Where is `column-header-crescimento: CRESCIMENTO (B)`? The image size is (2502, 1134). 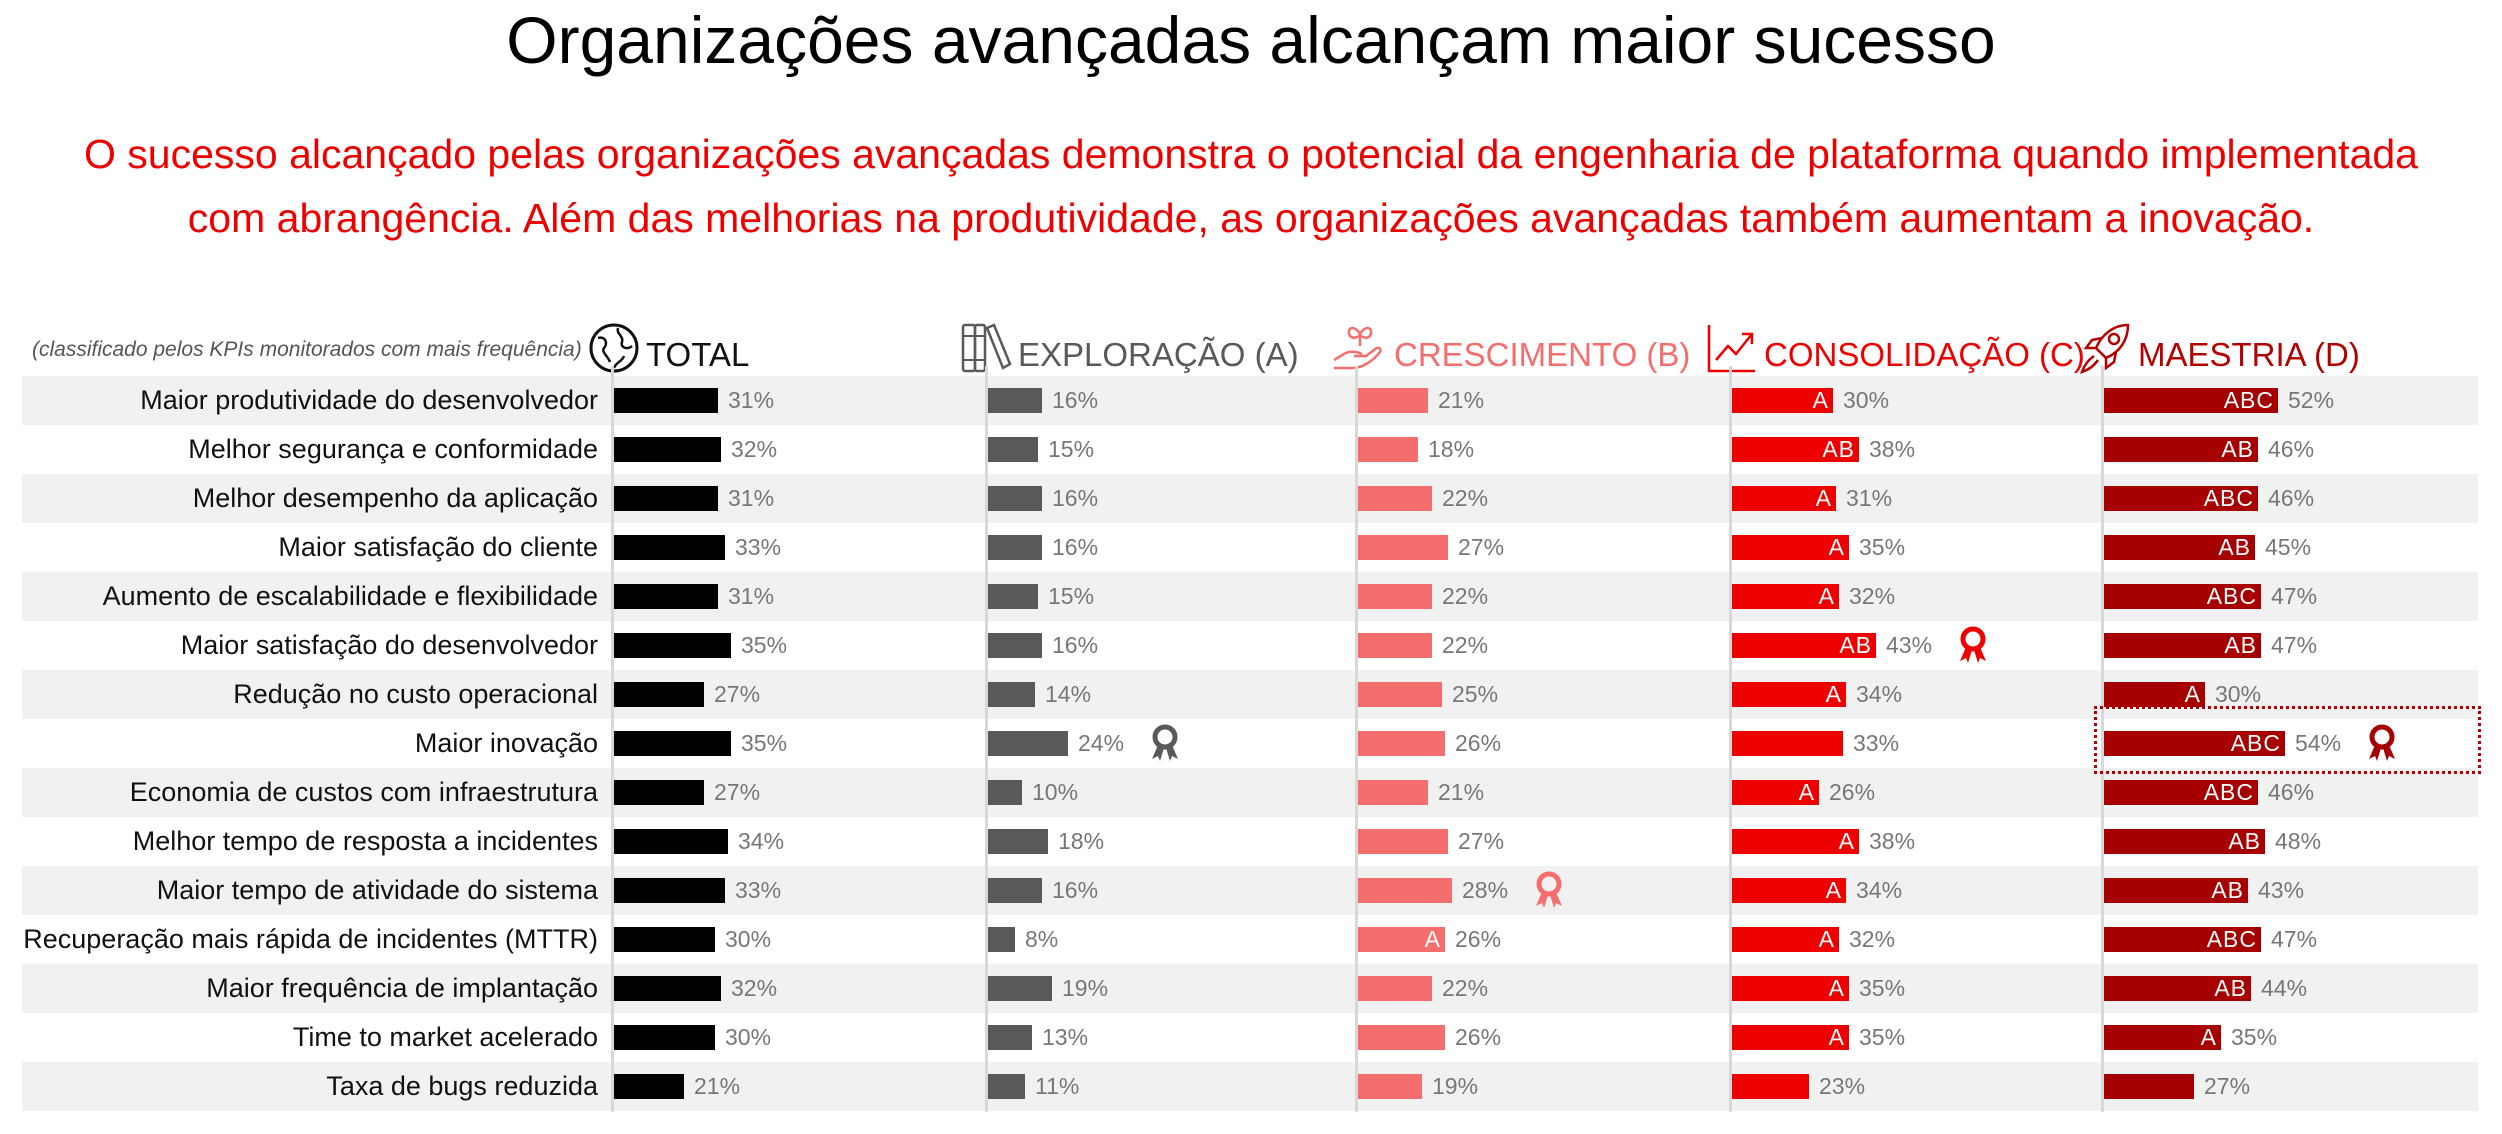 column-header-crescimento: CRESCIMENTO (B) is located at coordinates (1511, 348).